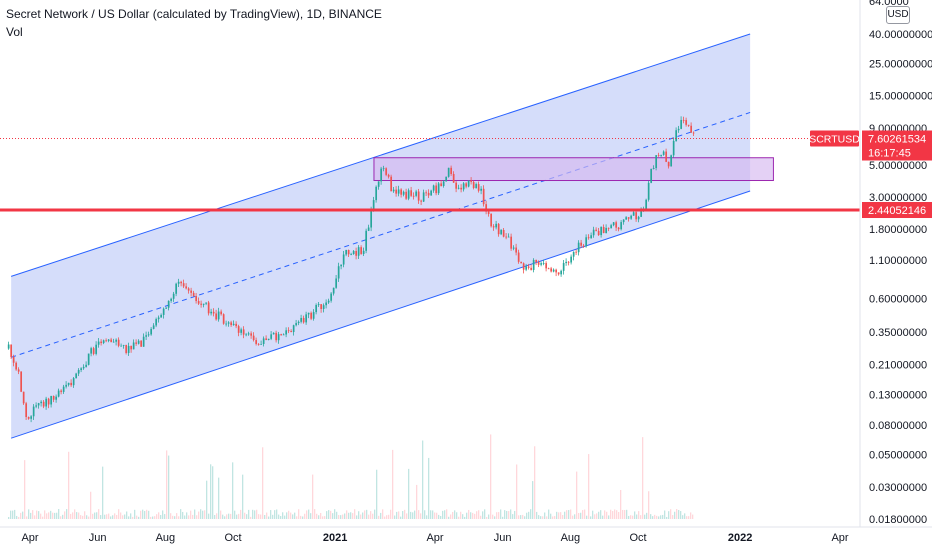 The width and height of the screenshot is (932, 550). Describe the element at coordinates (898, 333) in the screenshot. I see `price-tick-label: 0.35000000` at that location.